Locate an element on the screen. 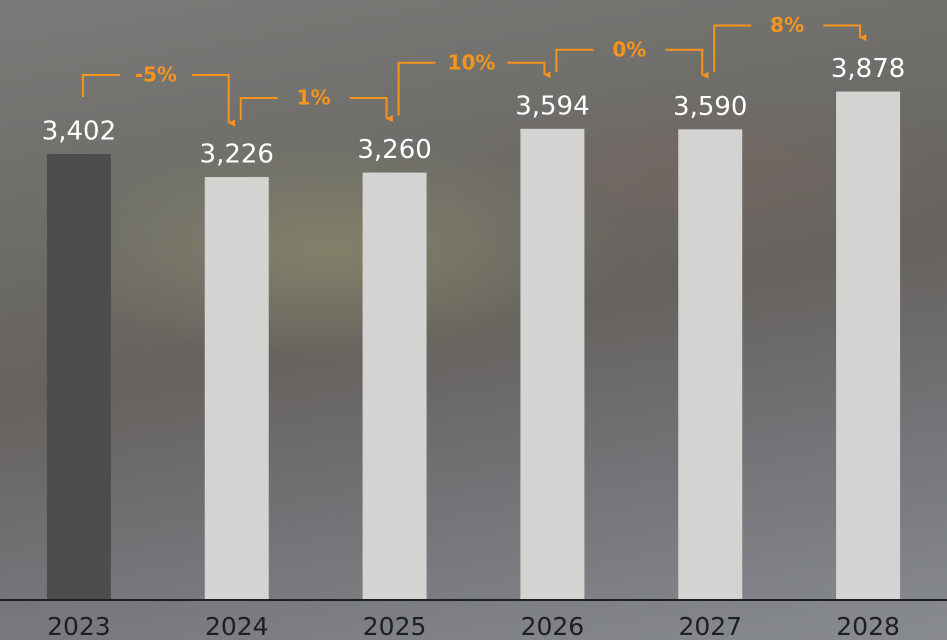 The width and height of the screenshot is (947, 640). x-tick-label: 2027 is located at coordinates (710, 626).